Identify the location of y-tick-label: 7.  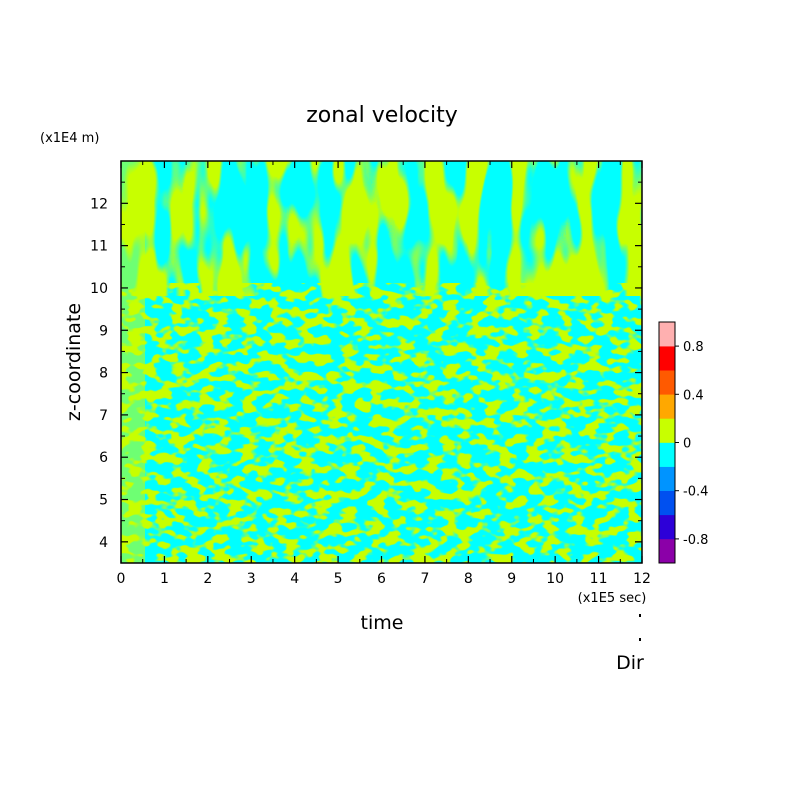
(103, 416).